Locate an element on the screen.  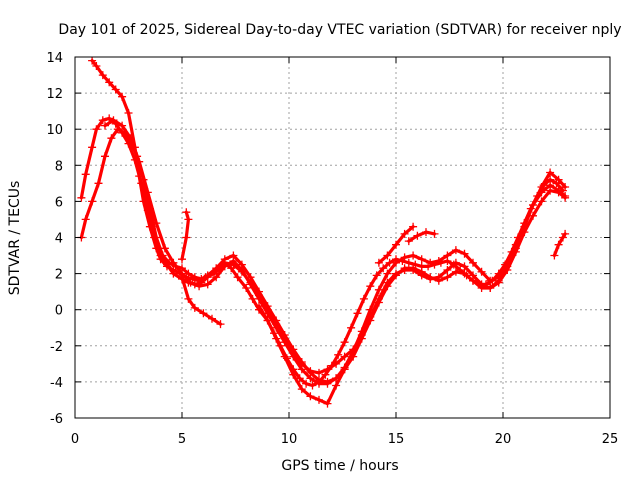
series-track-f is located at coordinates (302, 355).